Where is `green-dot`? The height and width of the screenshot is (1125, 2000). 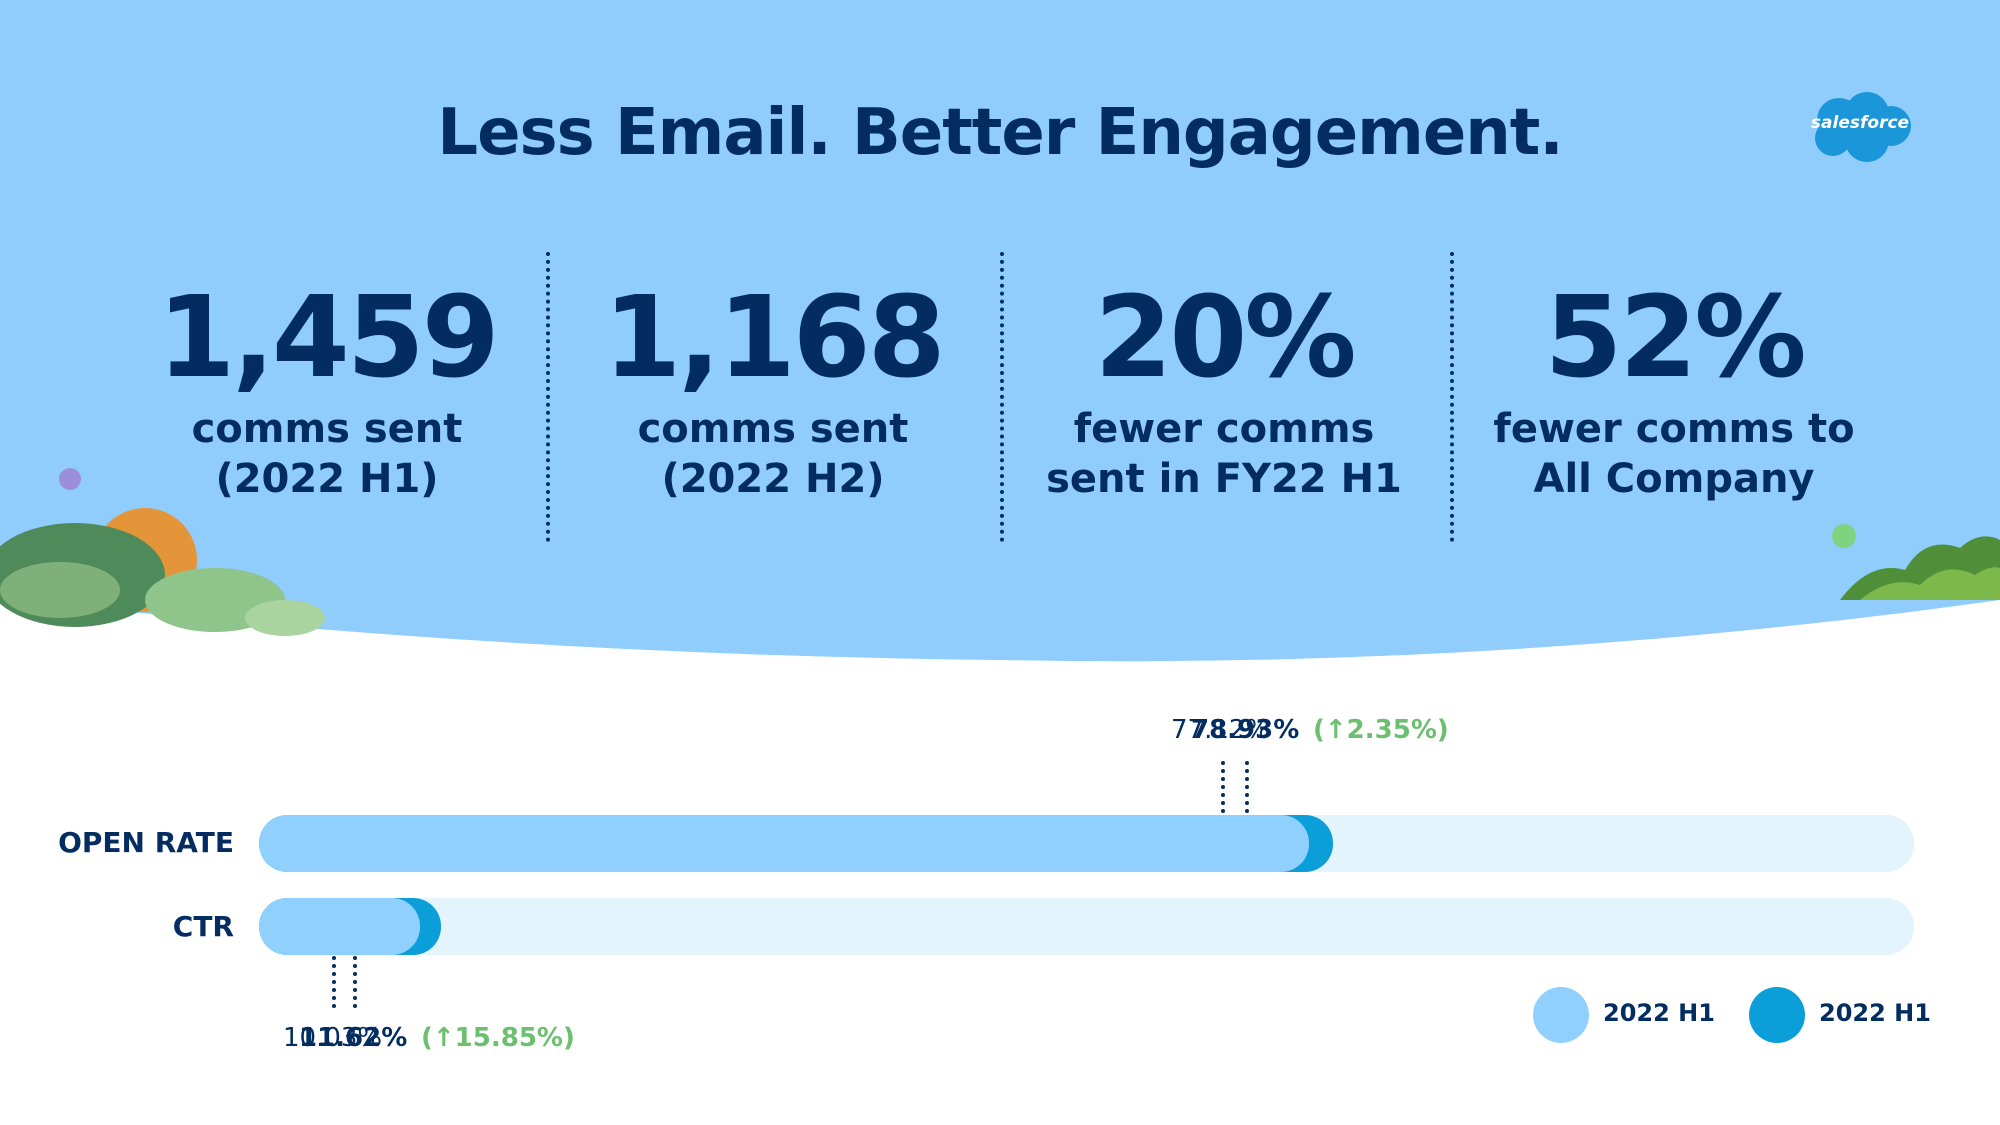 green-dot is located at coordinates (1844, 536).